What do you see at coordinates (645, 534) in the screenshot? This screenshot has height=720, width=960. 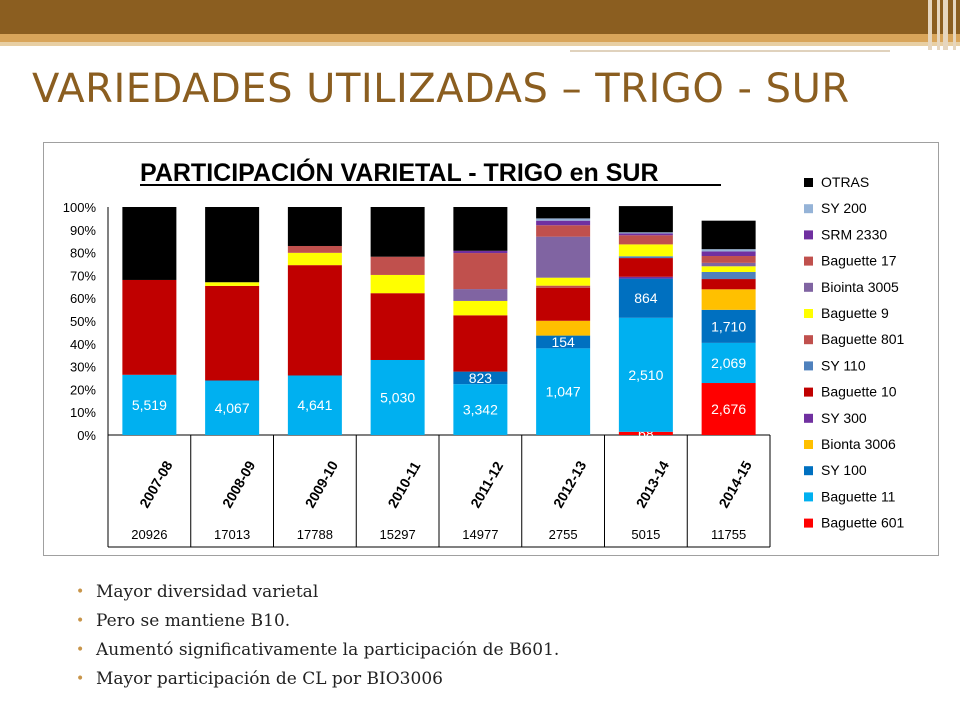 I see `total-value: 5015` at bounding box center [645, 534].